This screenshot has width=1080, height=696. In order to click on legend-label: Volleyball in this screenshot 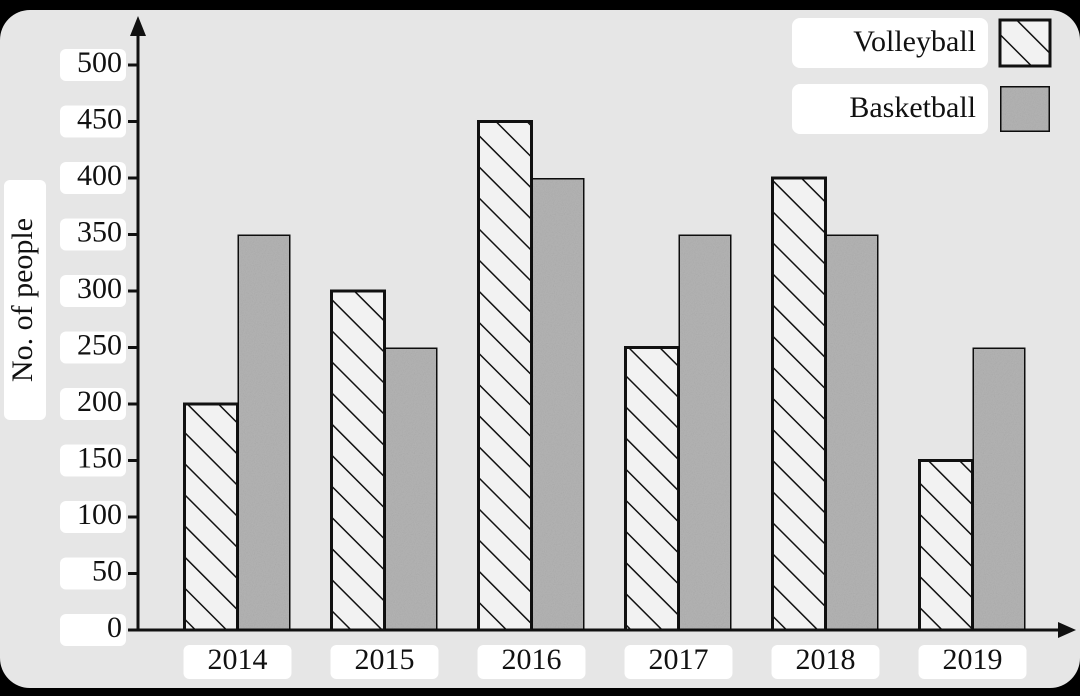, I will do `click(914, 41)`.